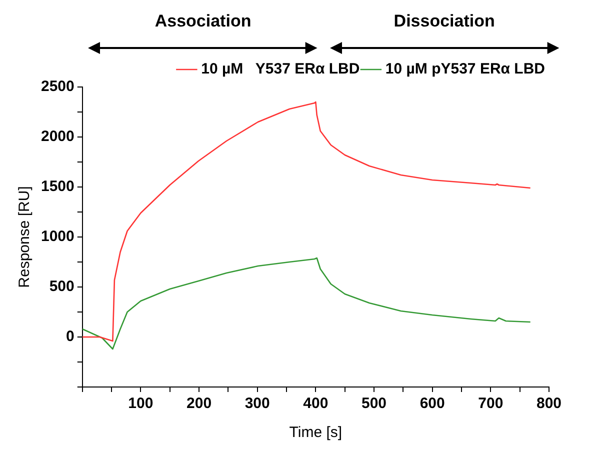 Image resolution: width=604 pixels, height=450 pixels. Describe the element at coordinates (141, 403) in the screenshot. I see `x-tick-label: 100` at that location.